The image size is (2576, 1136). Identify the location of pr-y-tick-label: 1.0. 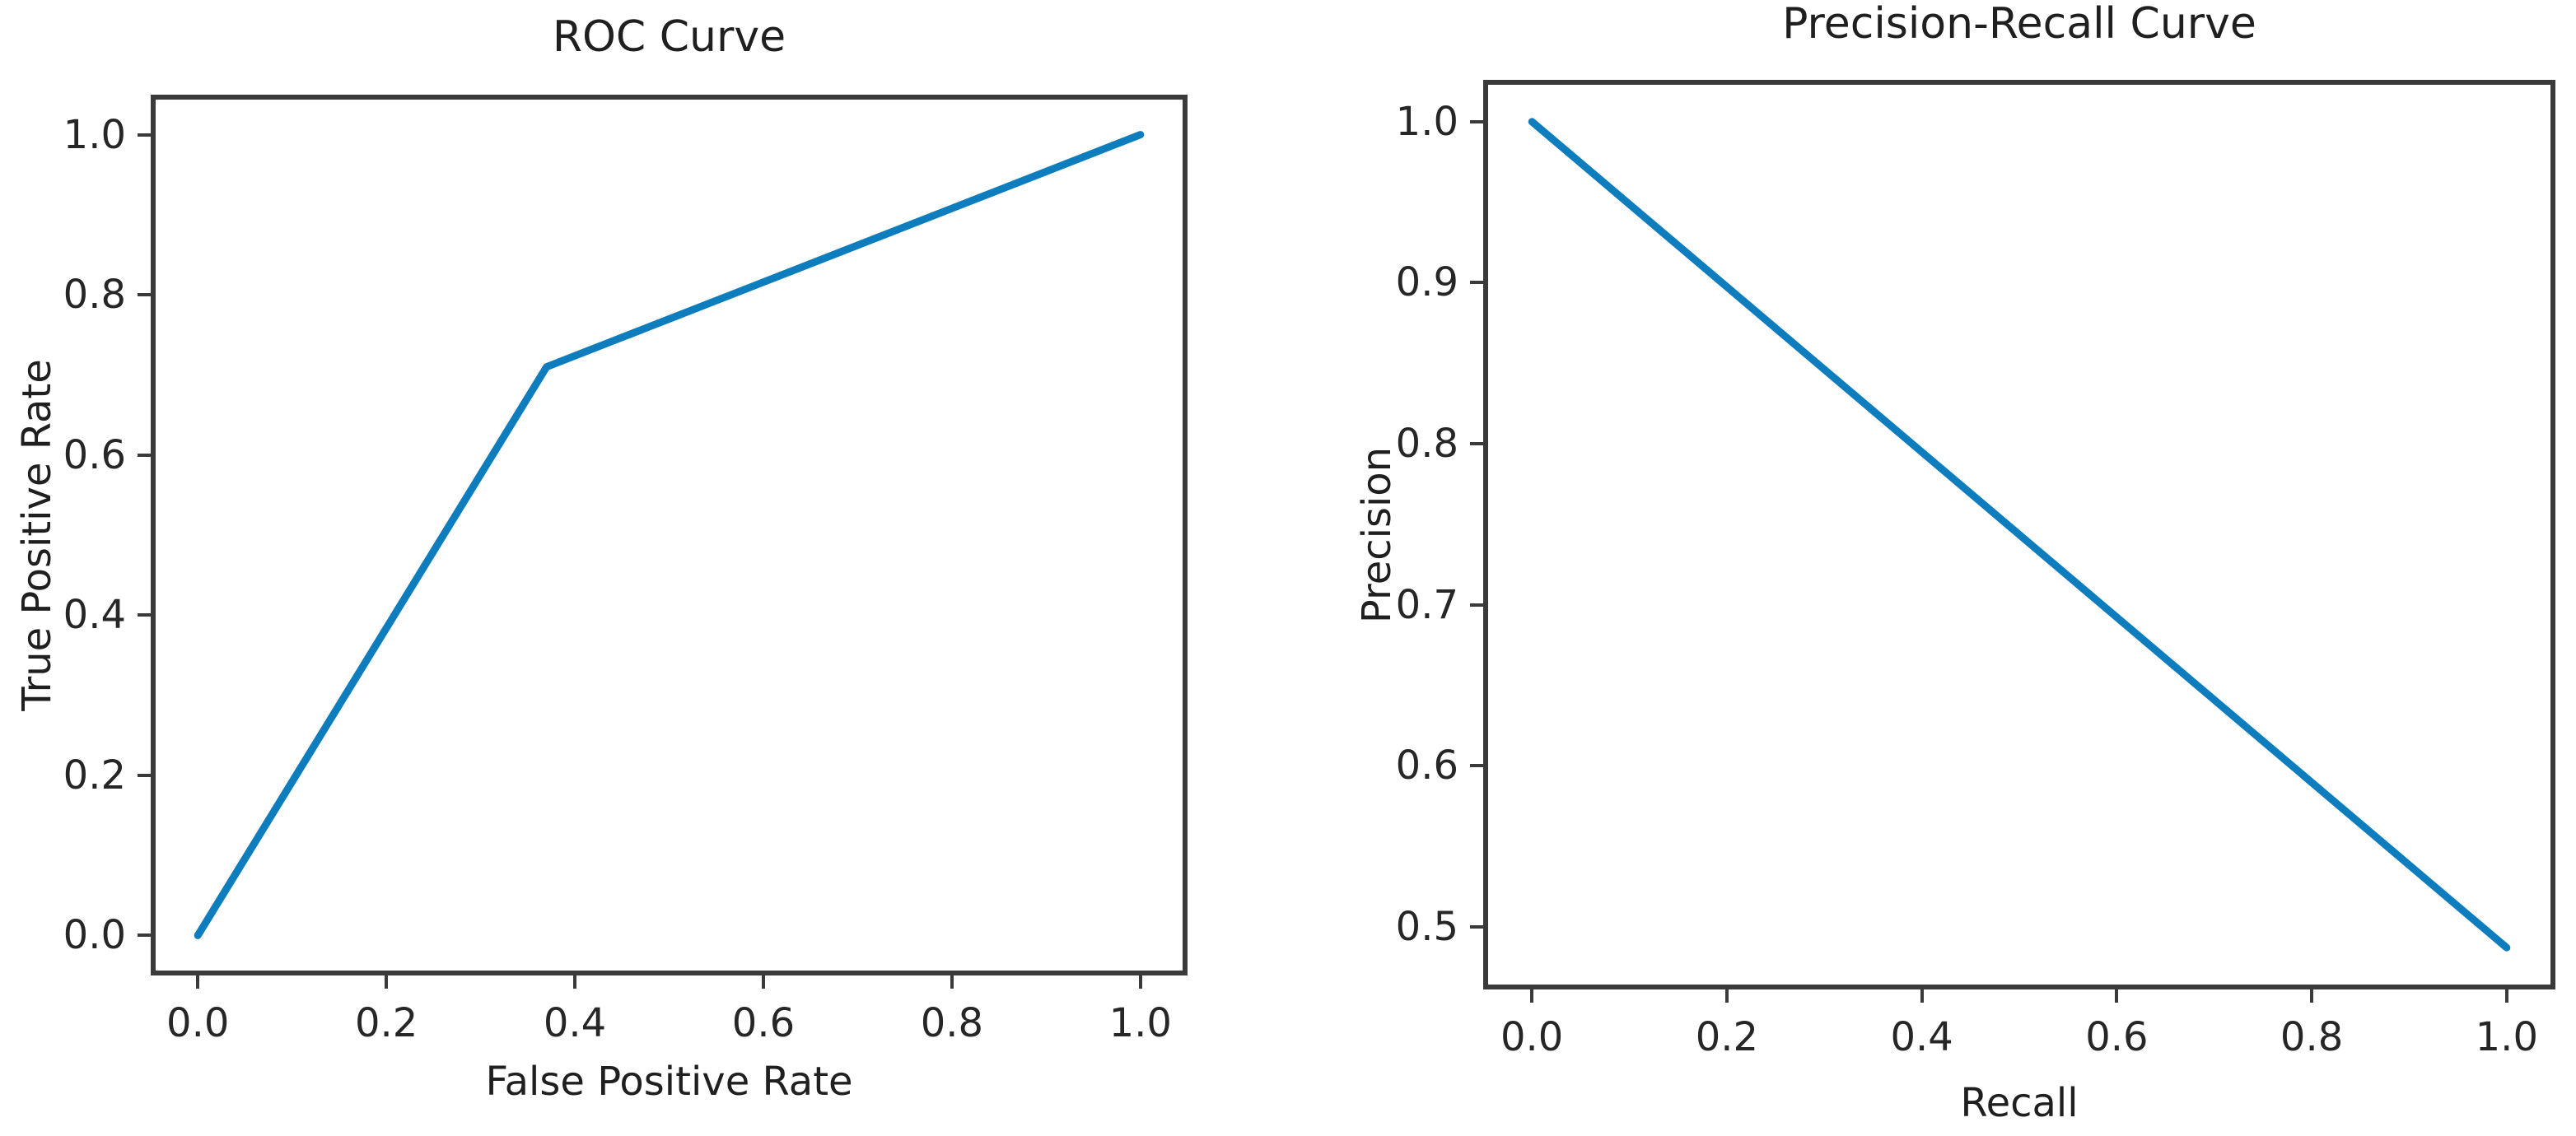
(1426, 121).